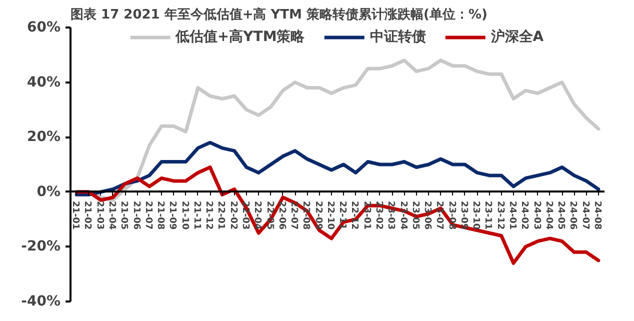 This screenshot has width=634, height=321. What do you see at coordinates (561, 215) in the screenshot?
I see `x-tick-label: 24-05` at bounding box center [561, 215].